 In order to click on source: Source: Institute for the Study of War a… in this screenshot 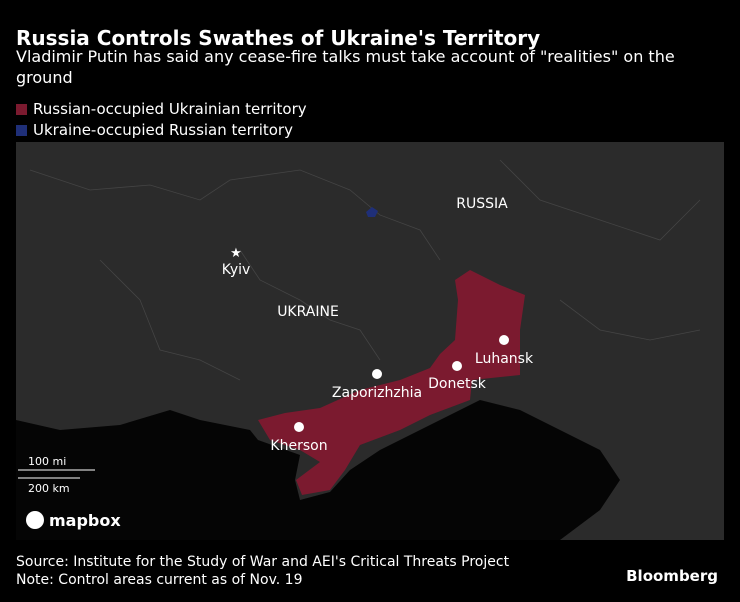, I will do `click(263, 562)`.